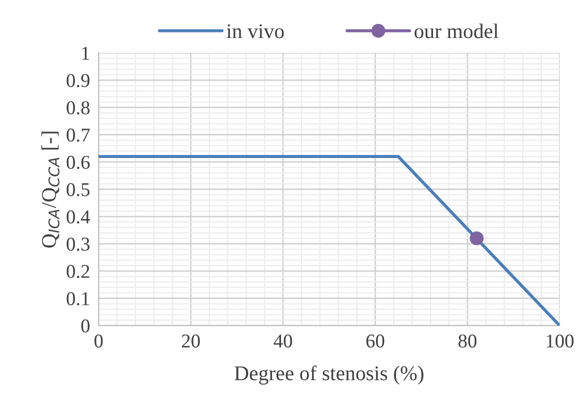 The image size is (580, 407). What do you see at coordinates (191, 341) in the screenshot?
I see `x-tick-label: 20` at bounding box center [191, 341].